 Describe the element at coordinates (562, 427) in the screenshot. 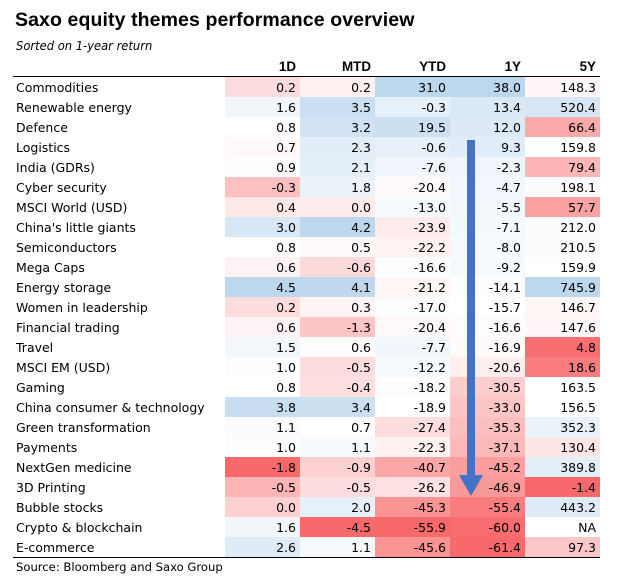

I see `cell-5y: 352.3` at that location.